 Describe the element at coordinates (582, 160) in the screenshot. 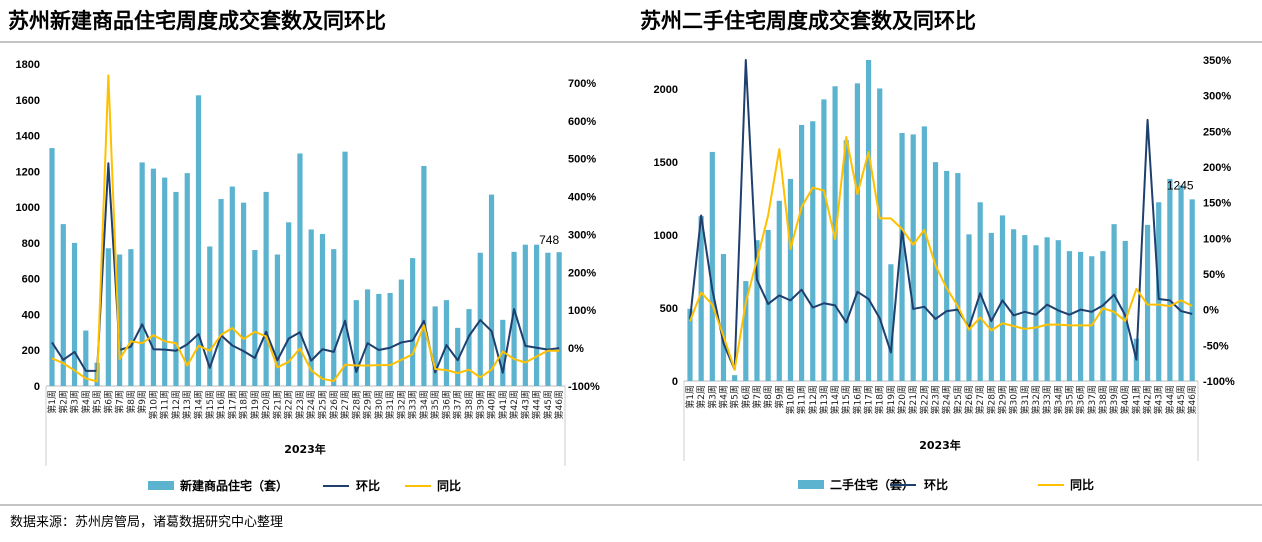

I see `y2-tick-label: 500%` at that location.